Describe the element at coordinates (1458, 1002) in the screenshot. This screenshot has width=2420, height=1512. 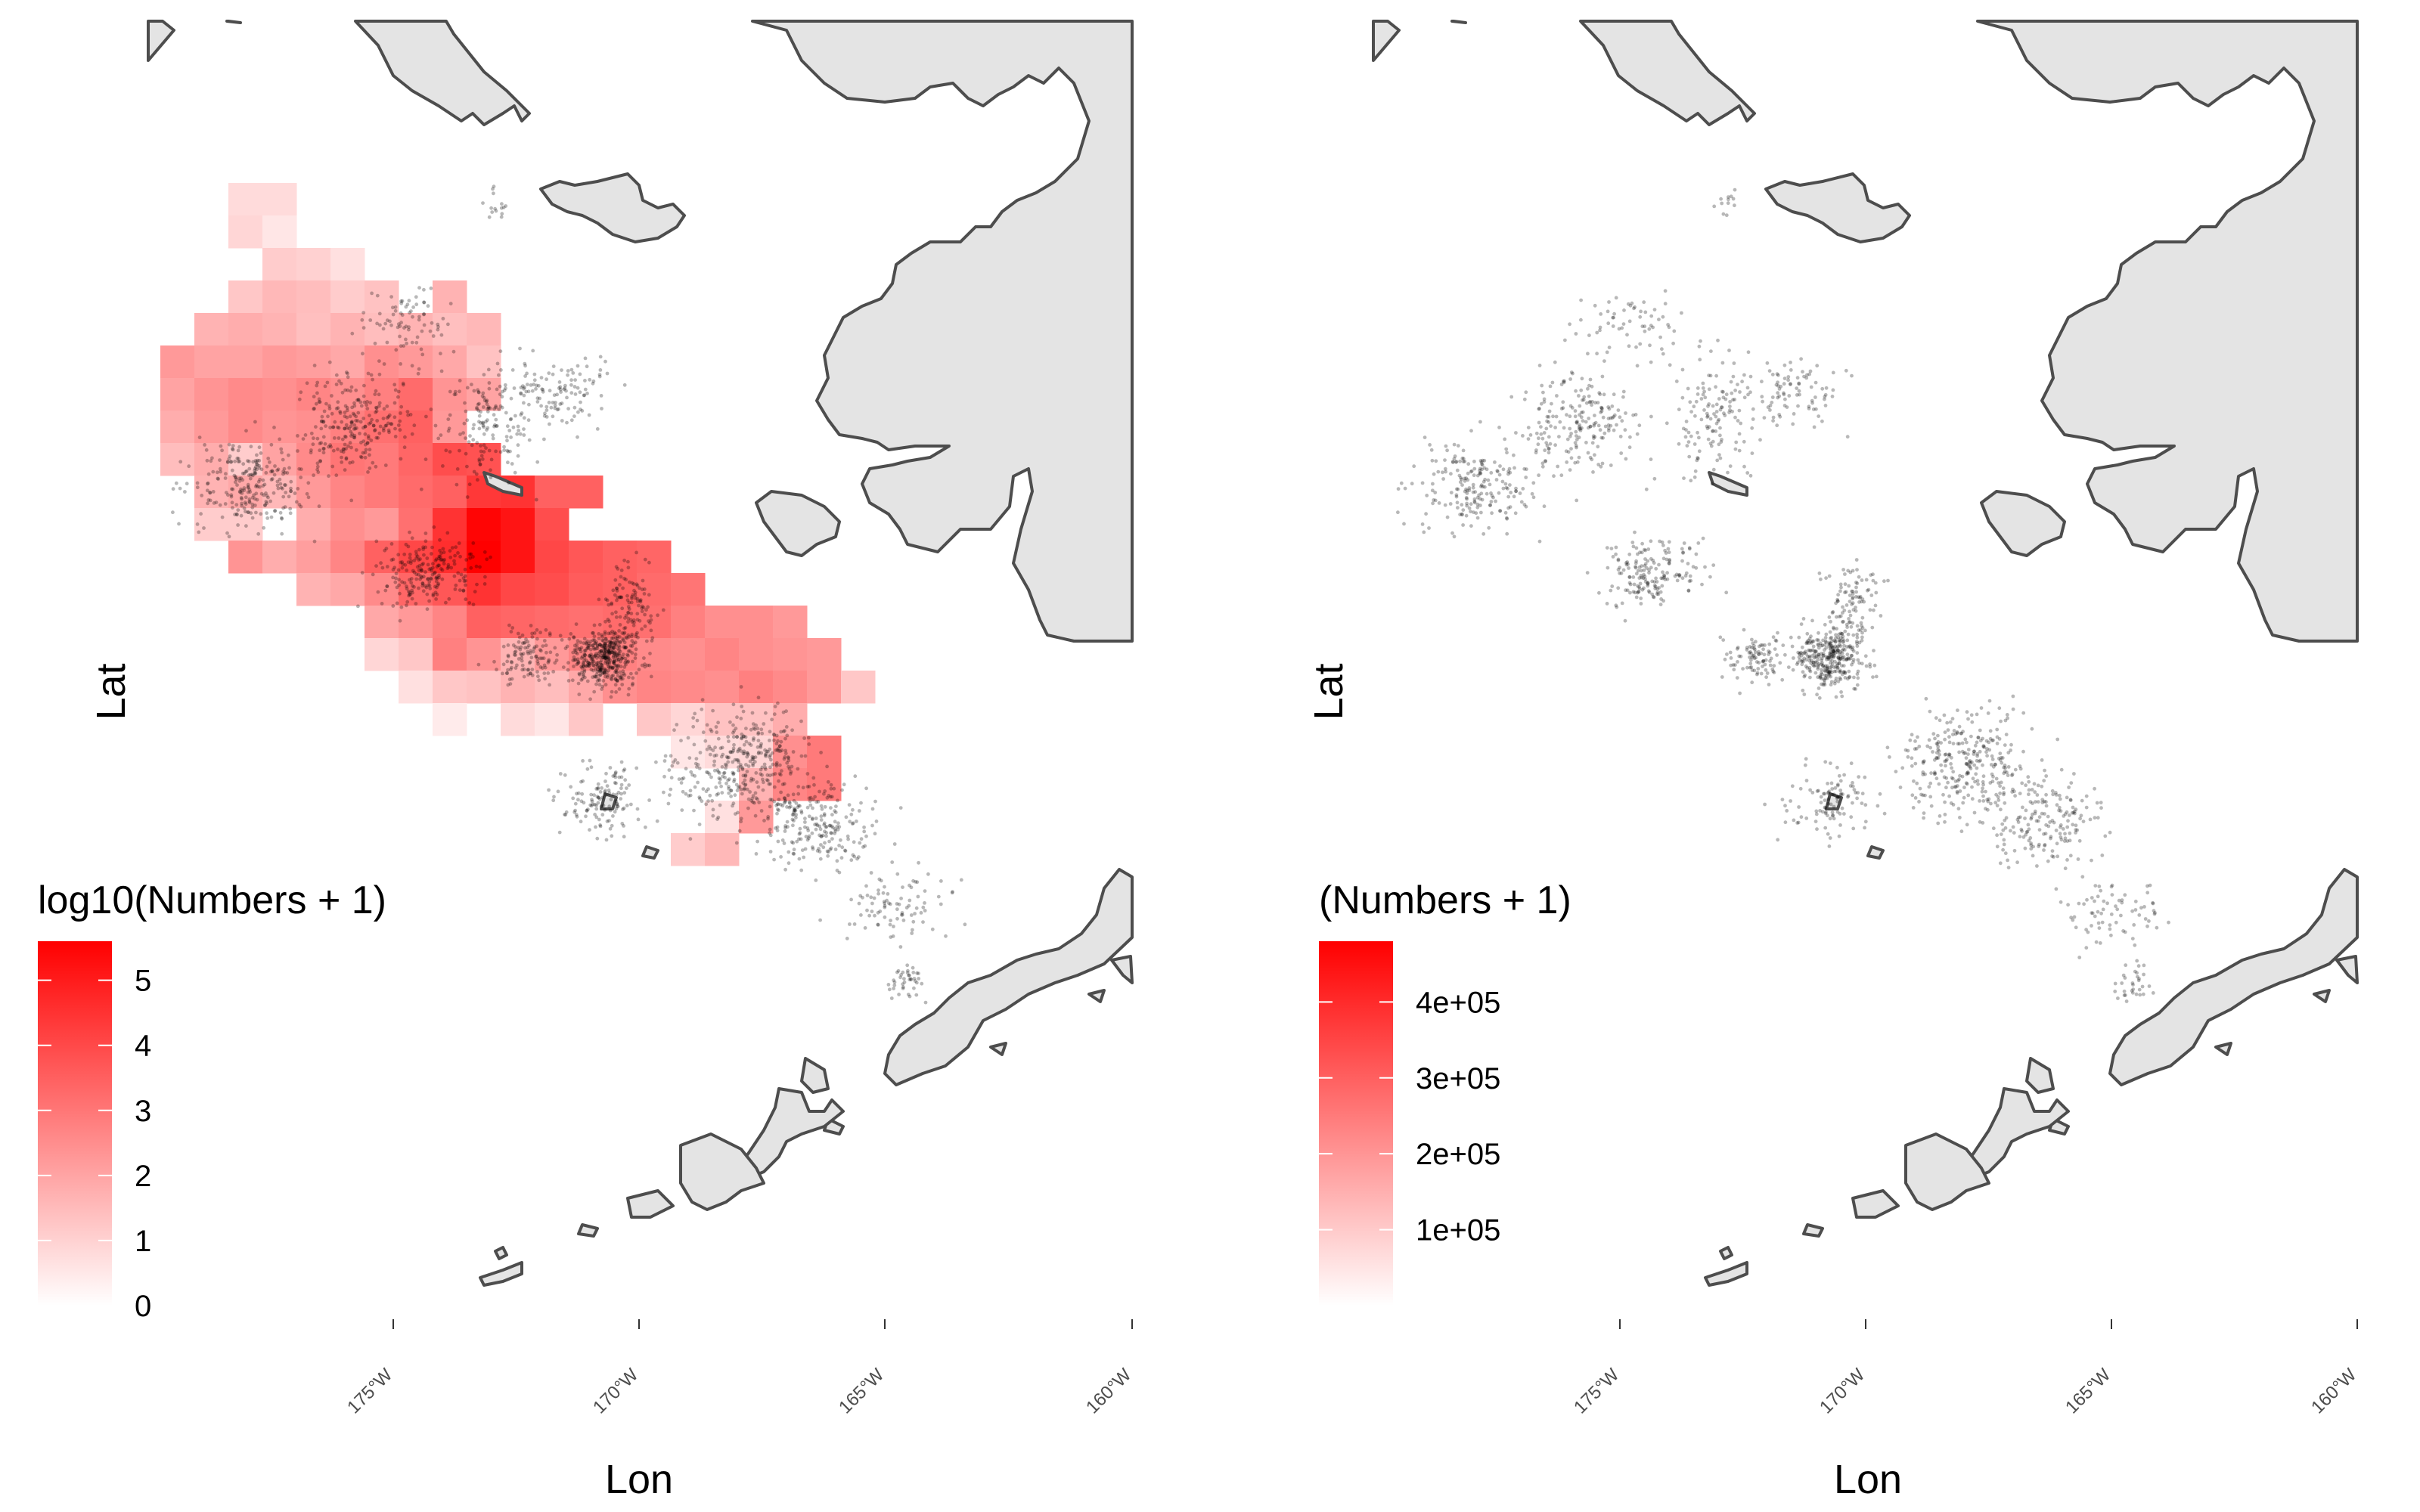
I see `legend-tick-label: 4e+05` at that location.